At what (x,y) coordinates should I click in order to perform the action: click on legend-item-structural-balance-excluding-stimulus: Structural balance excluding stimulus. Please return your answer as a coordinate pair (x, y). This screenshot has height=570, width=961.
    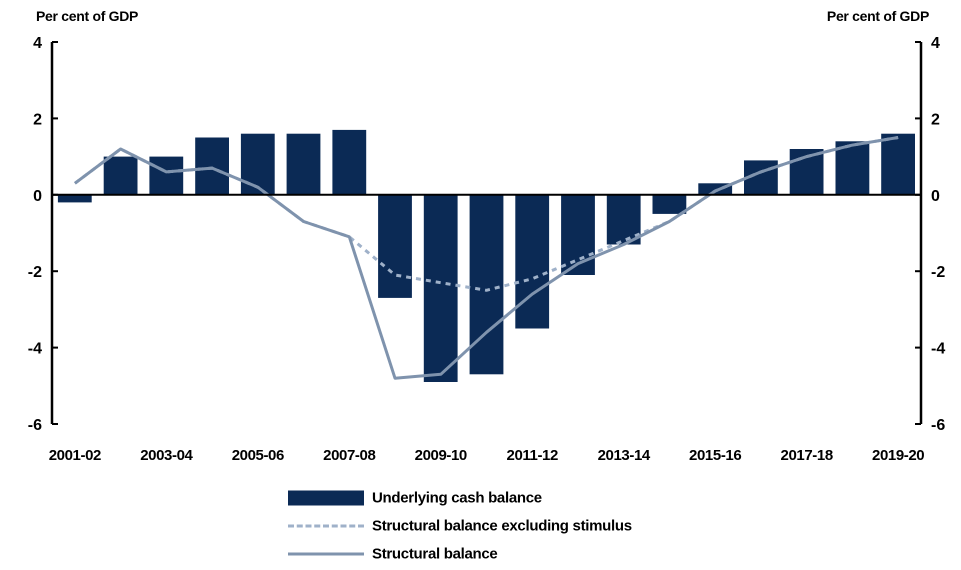
    Looking at the image, I should click on (548, 526).